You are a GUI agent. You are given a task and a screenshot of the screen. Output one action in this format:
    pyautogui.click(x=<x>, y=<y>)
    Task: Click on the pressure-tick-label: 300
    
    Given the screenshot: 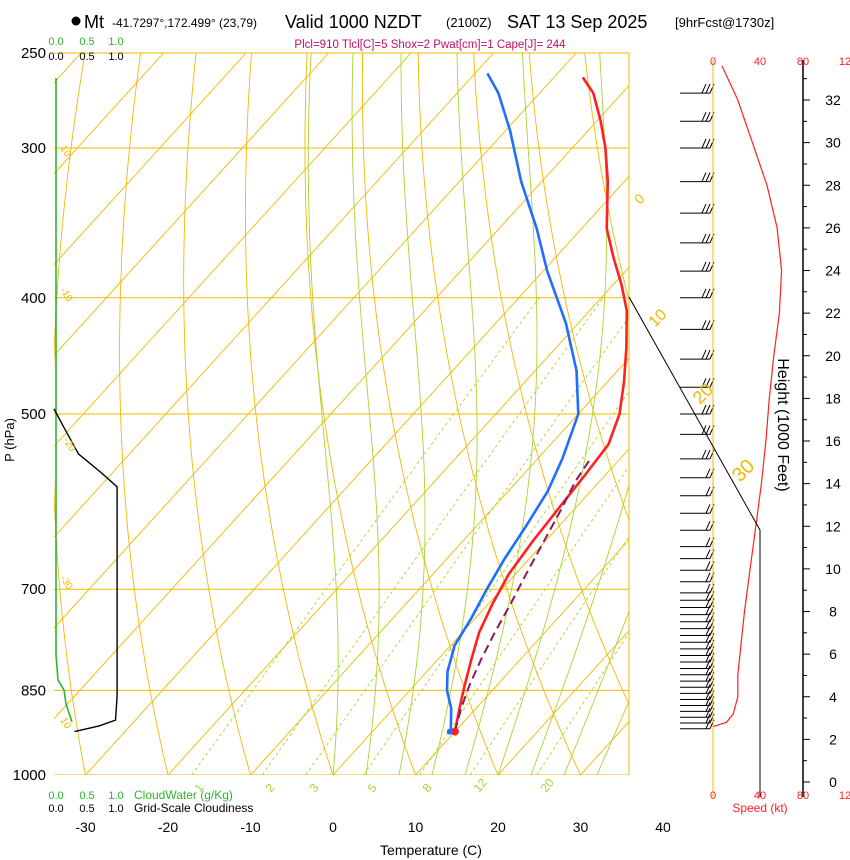 What is the action you would take?
    pyautogui.click(x=33, y=148)
    